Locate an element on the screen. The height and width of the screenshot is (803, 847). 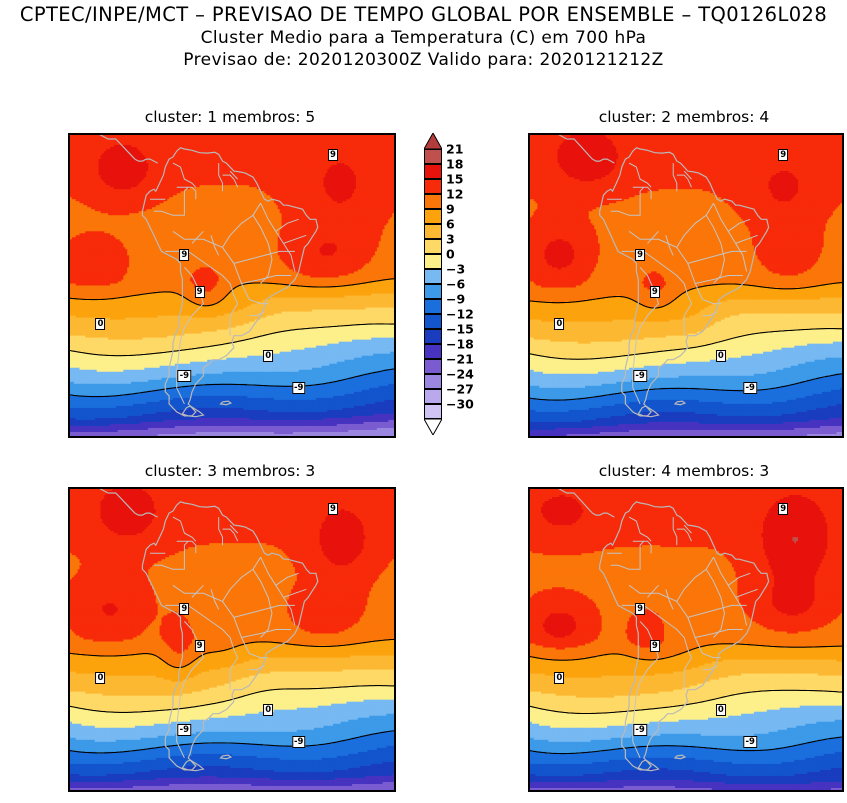
colorbar-tick-label: 3 is located at coordinates (450, 239).